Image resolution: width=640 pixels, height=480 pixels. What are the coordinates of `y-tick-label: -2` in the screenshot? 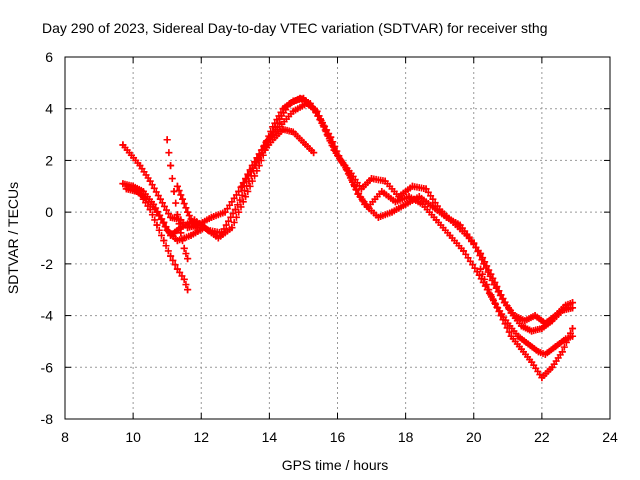 It's located at (47, 264).